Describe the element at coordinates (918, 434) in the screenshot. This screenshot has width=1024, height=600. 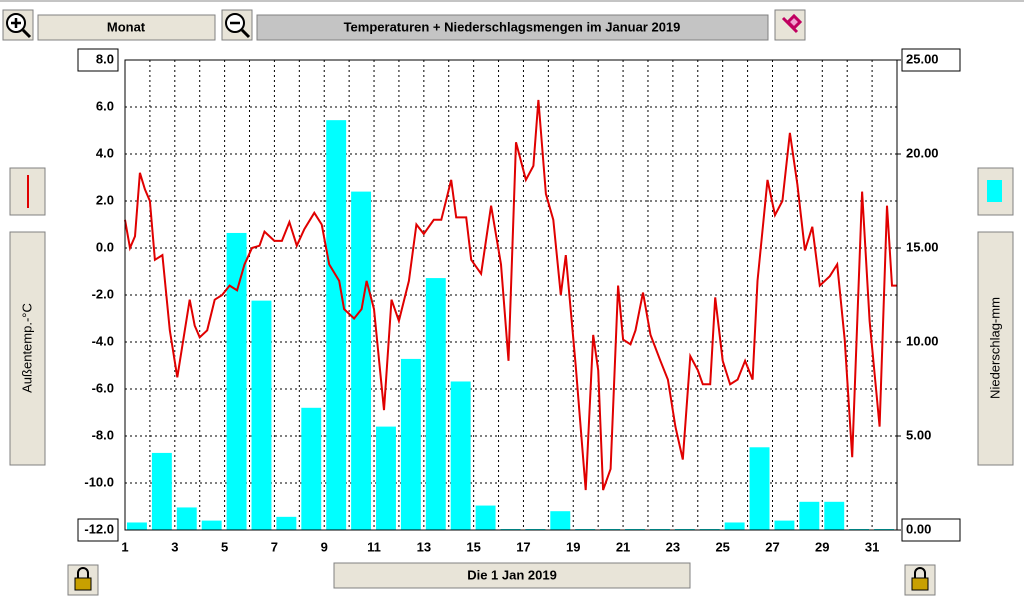
I see `y2-tick-label: 5.00` at that location.